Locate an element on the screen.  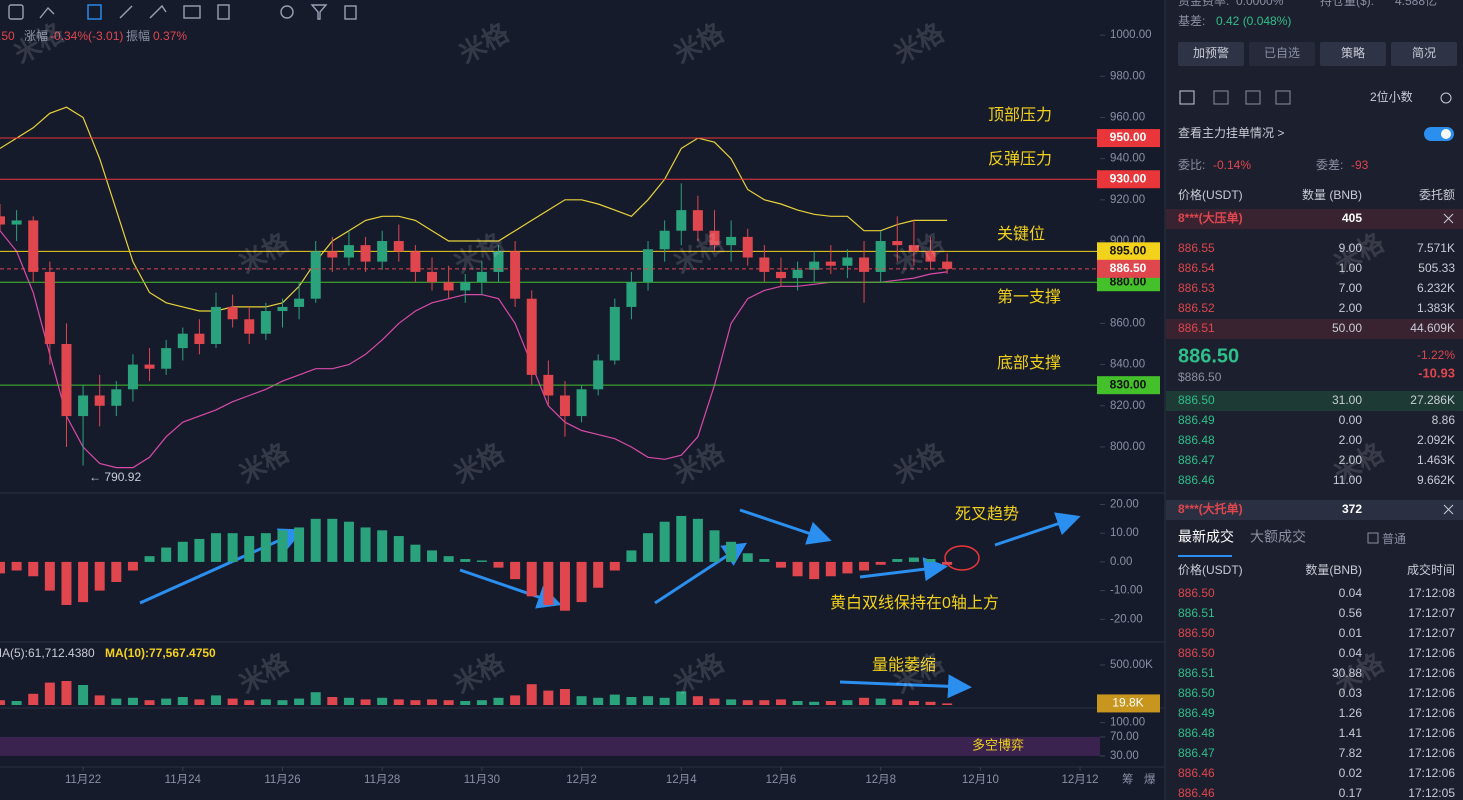
x-tick-label: 12月2 is located at coordinates (581, 780).